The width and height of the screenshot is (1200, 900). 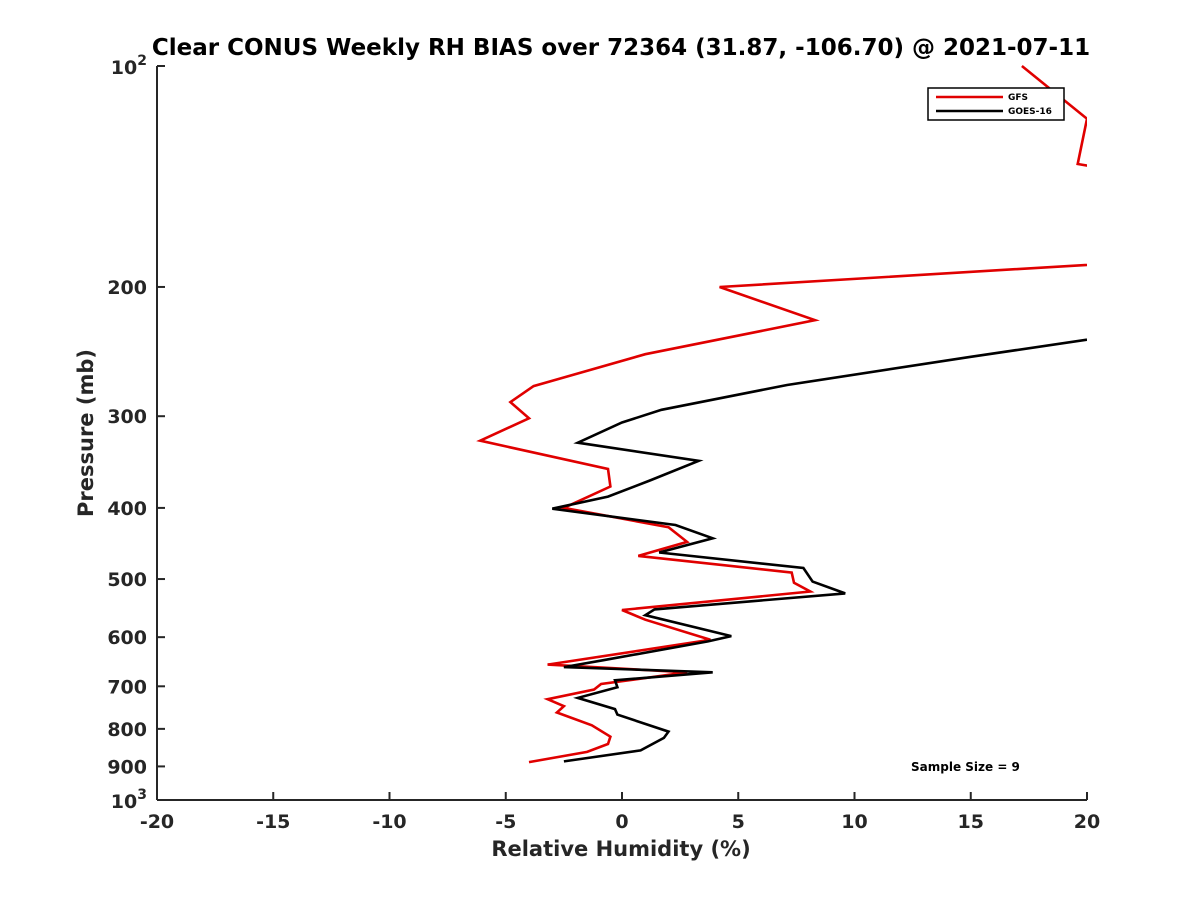 I want to click on x-tick-label: 10, so click(x=854, y=822).